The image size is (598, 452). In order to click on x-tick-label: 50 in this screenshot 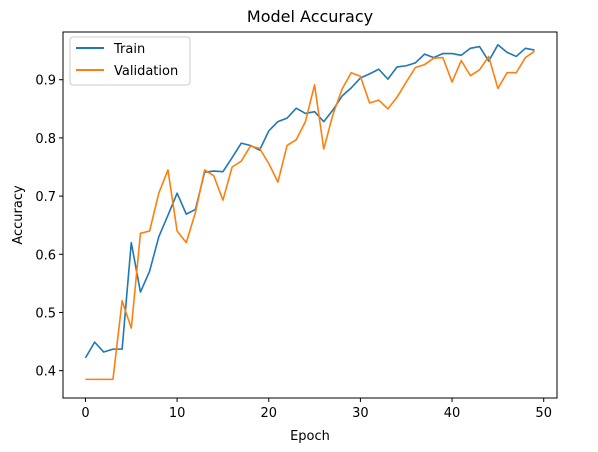, I will do `click(543, 413)`.